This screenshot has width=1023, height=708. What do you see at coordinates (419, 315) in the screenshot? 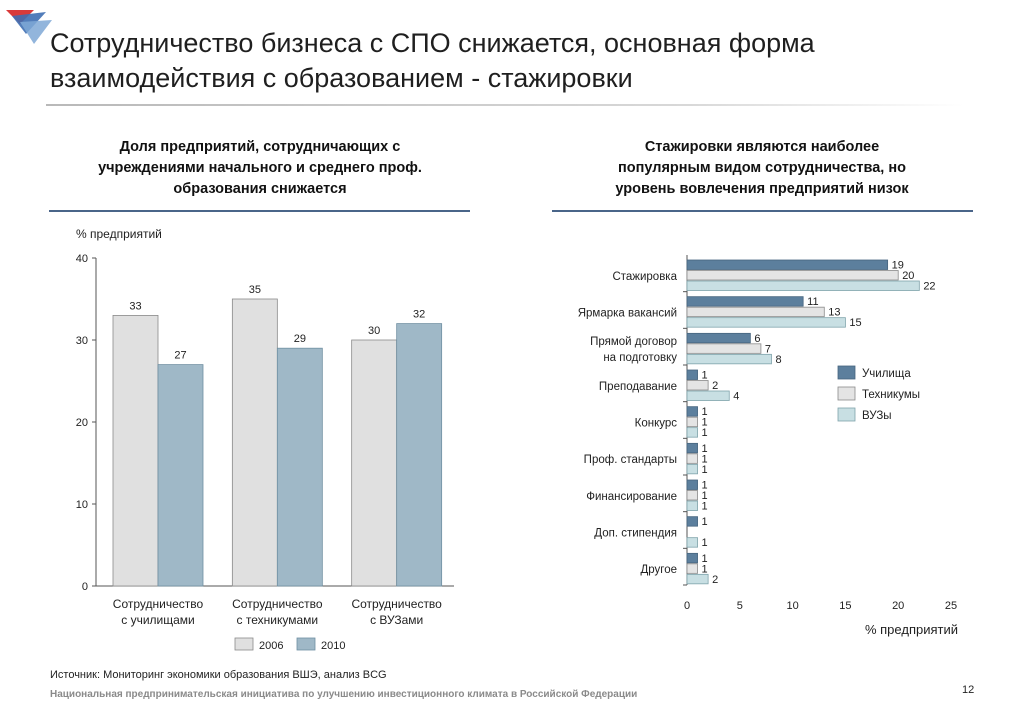
I see `bar-value-label: 32` at bounding box center [419, 315].